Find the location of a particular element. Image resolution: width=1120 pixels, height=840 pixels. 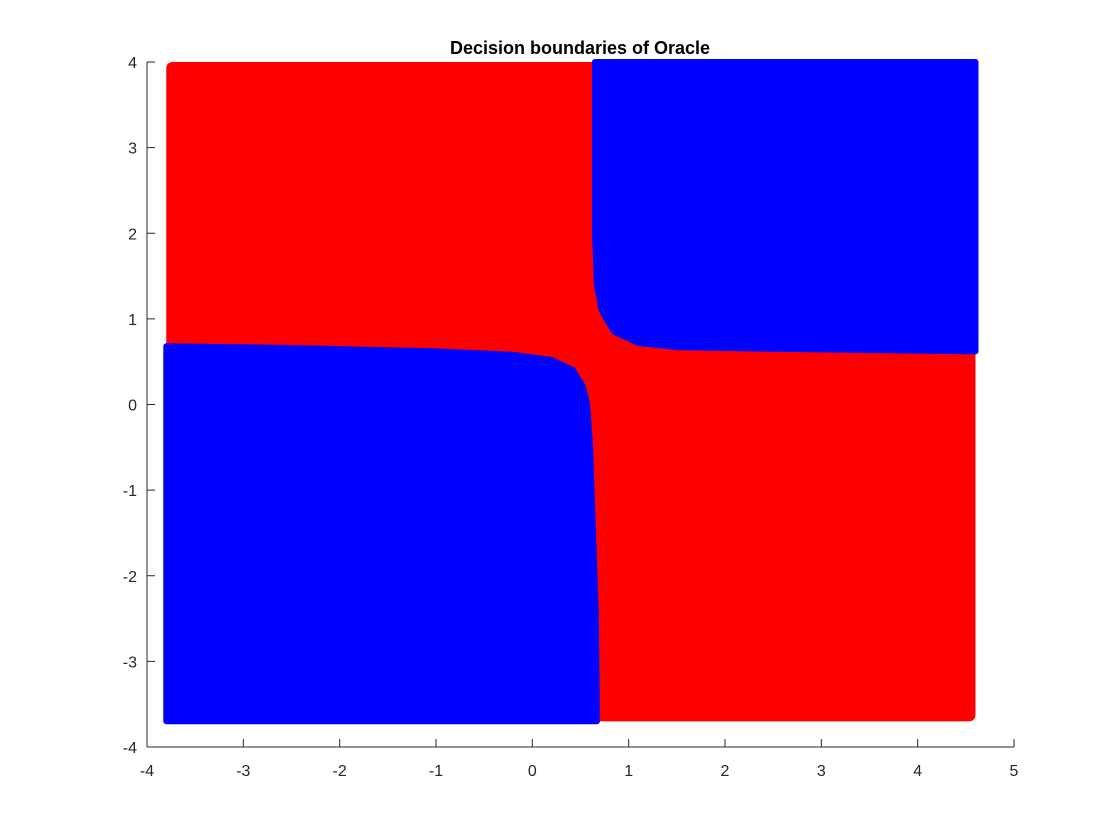

x-tick-label: 0 is located at coordinates (532, 771).